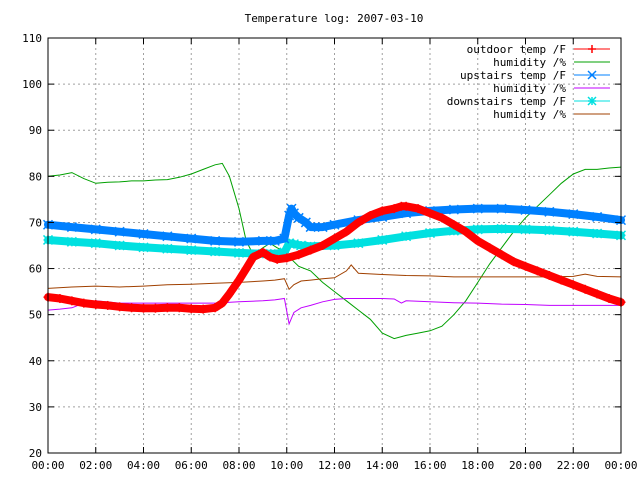 The image size is (640, 480). I want to click on x-tick-label: 06:00, so click(191, 465).